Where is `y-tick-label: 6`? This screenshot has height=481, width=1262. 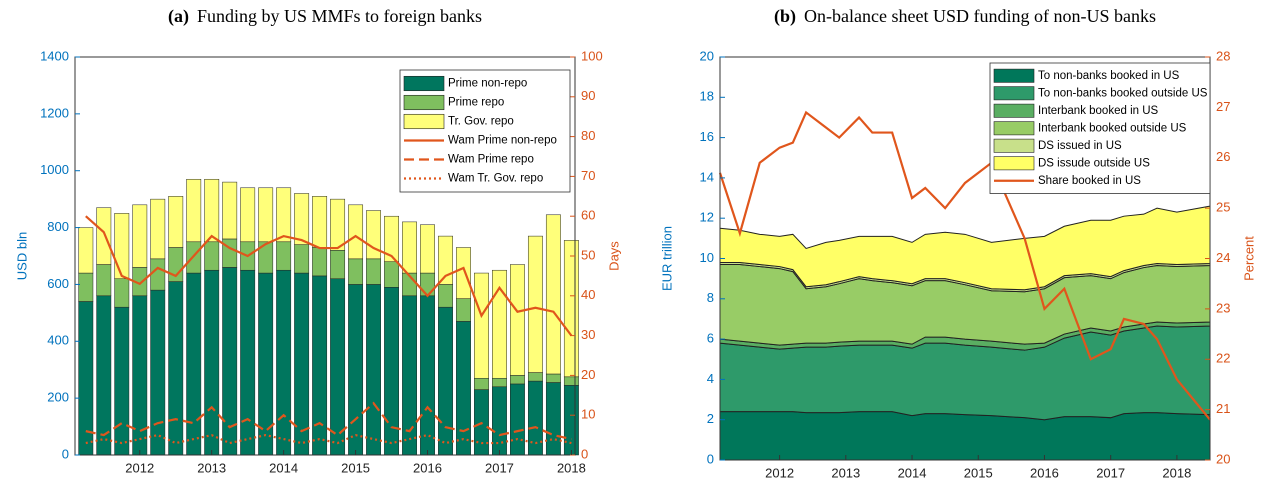
y-tick-label: 6 is located at coordinates (710, 338).